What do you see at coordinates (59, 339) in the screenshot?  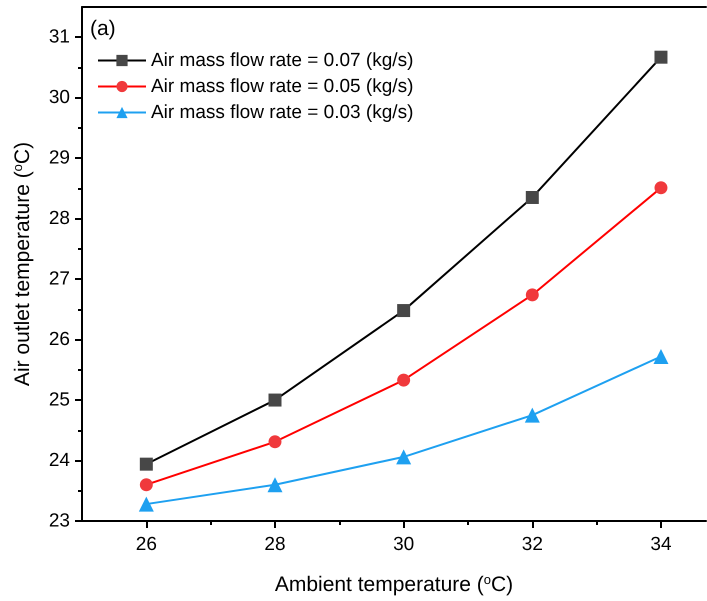 I see `y-tick-label: 26` at bounding box center [59, 339].